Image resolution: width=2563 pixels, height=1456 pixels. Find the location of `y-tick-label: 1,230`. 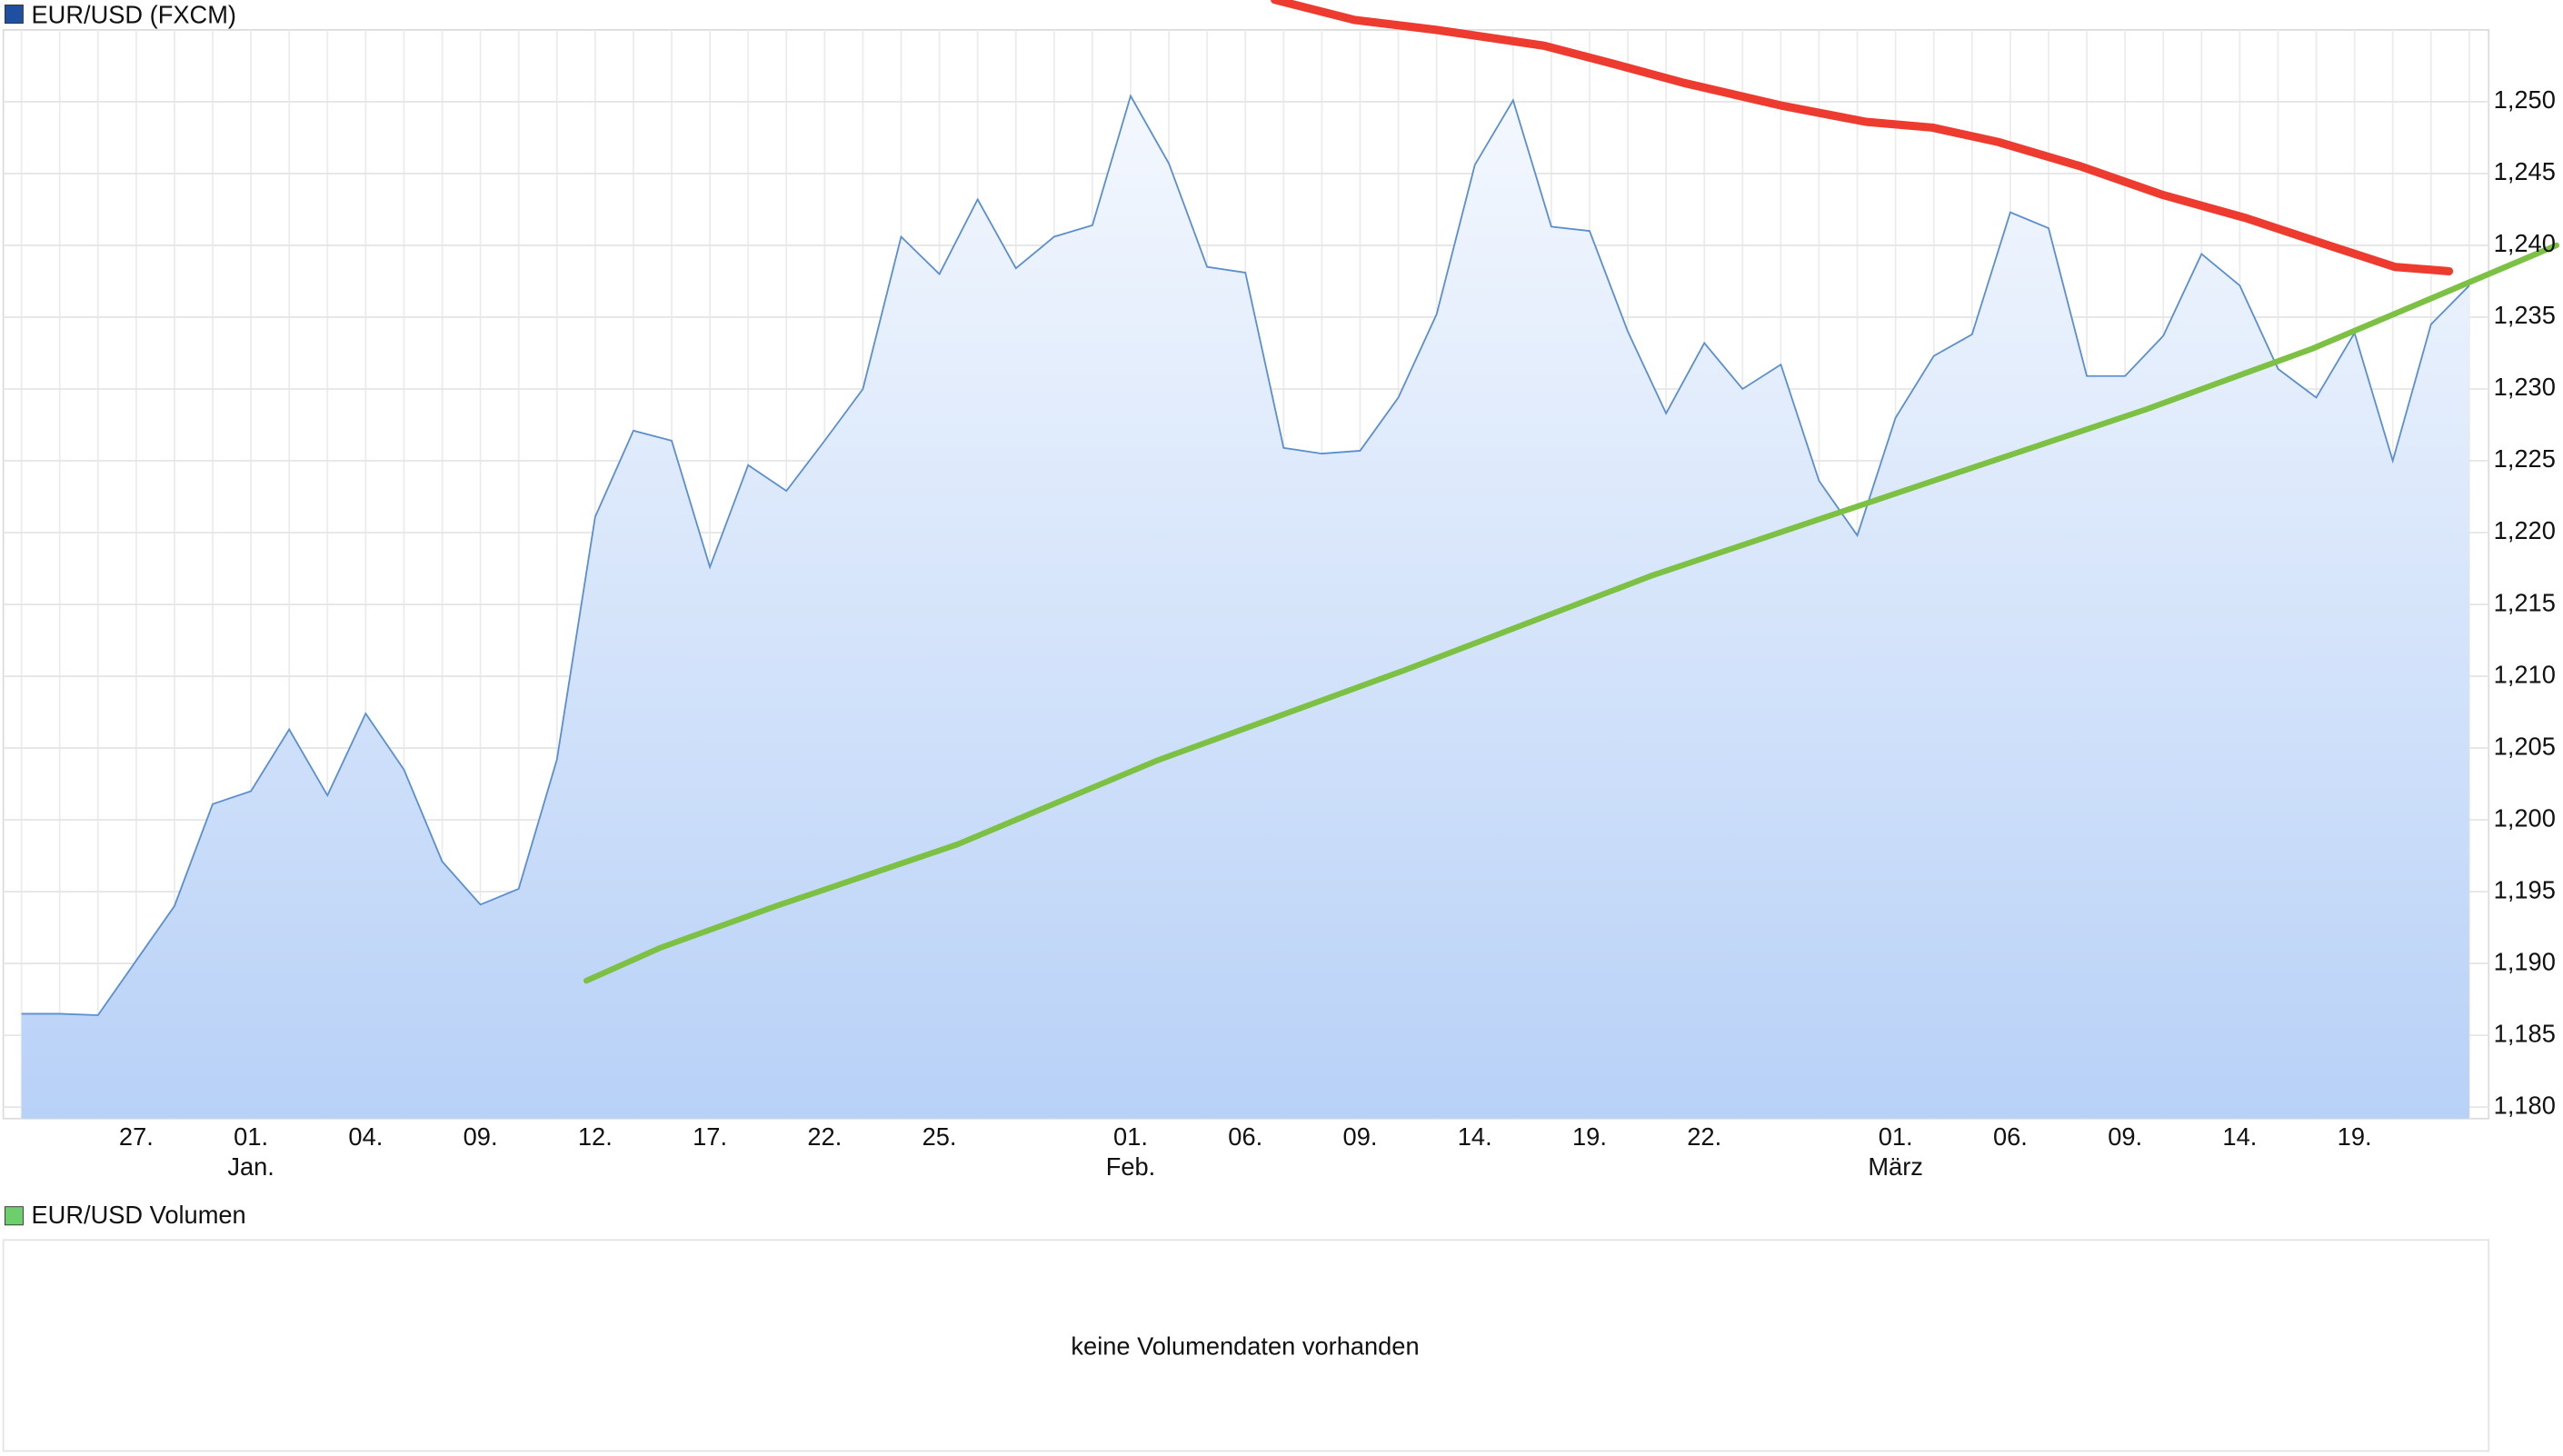

y-tick-label: 1,230 is located at coordinates (2525, 387).